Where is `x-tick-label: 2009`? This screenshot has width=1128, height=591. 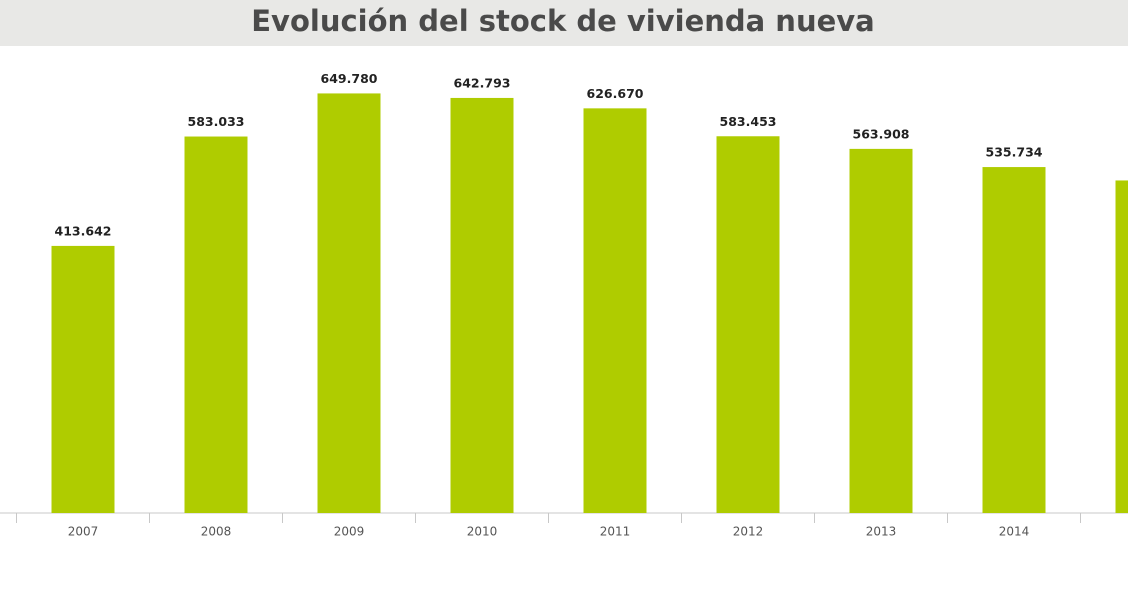
x-tick-label: 2009 is located at coordinates (349, 532).